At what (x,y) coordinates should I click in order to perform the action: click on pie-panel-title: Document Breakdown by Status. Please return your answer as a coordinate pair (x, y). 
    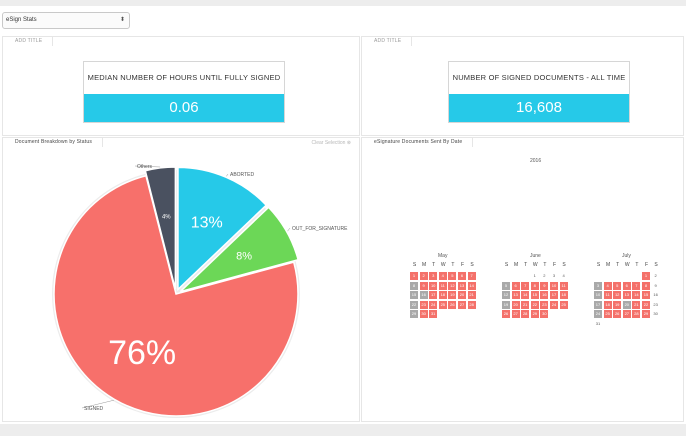
    Looking at the image, I should click on (57, 142).